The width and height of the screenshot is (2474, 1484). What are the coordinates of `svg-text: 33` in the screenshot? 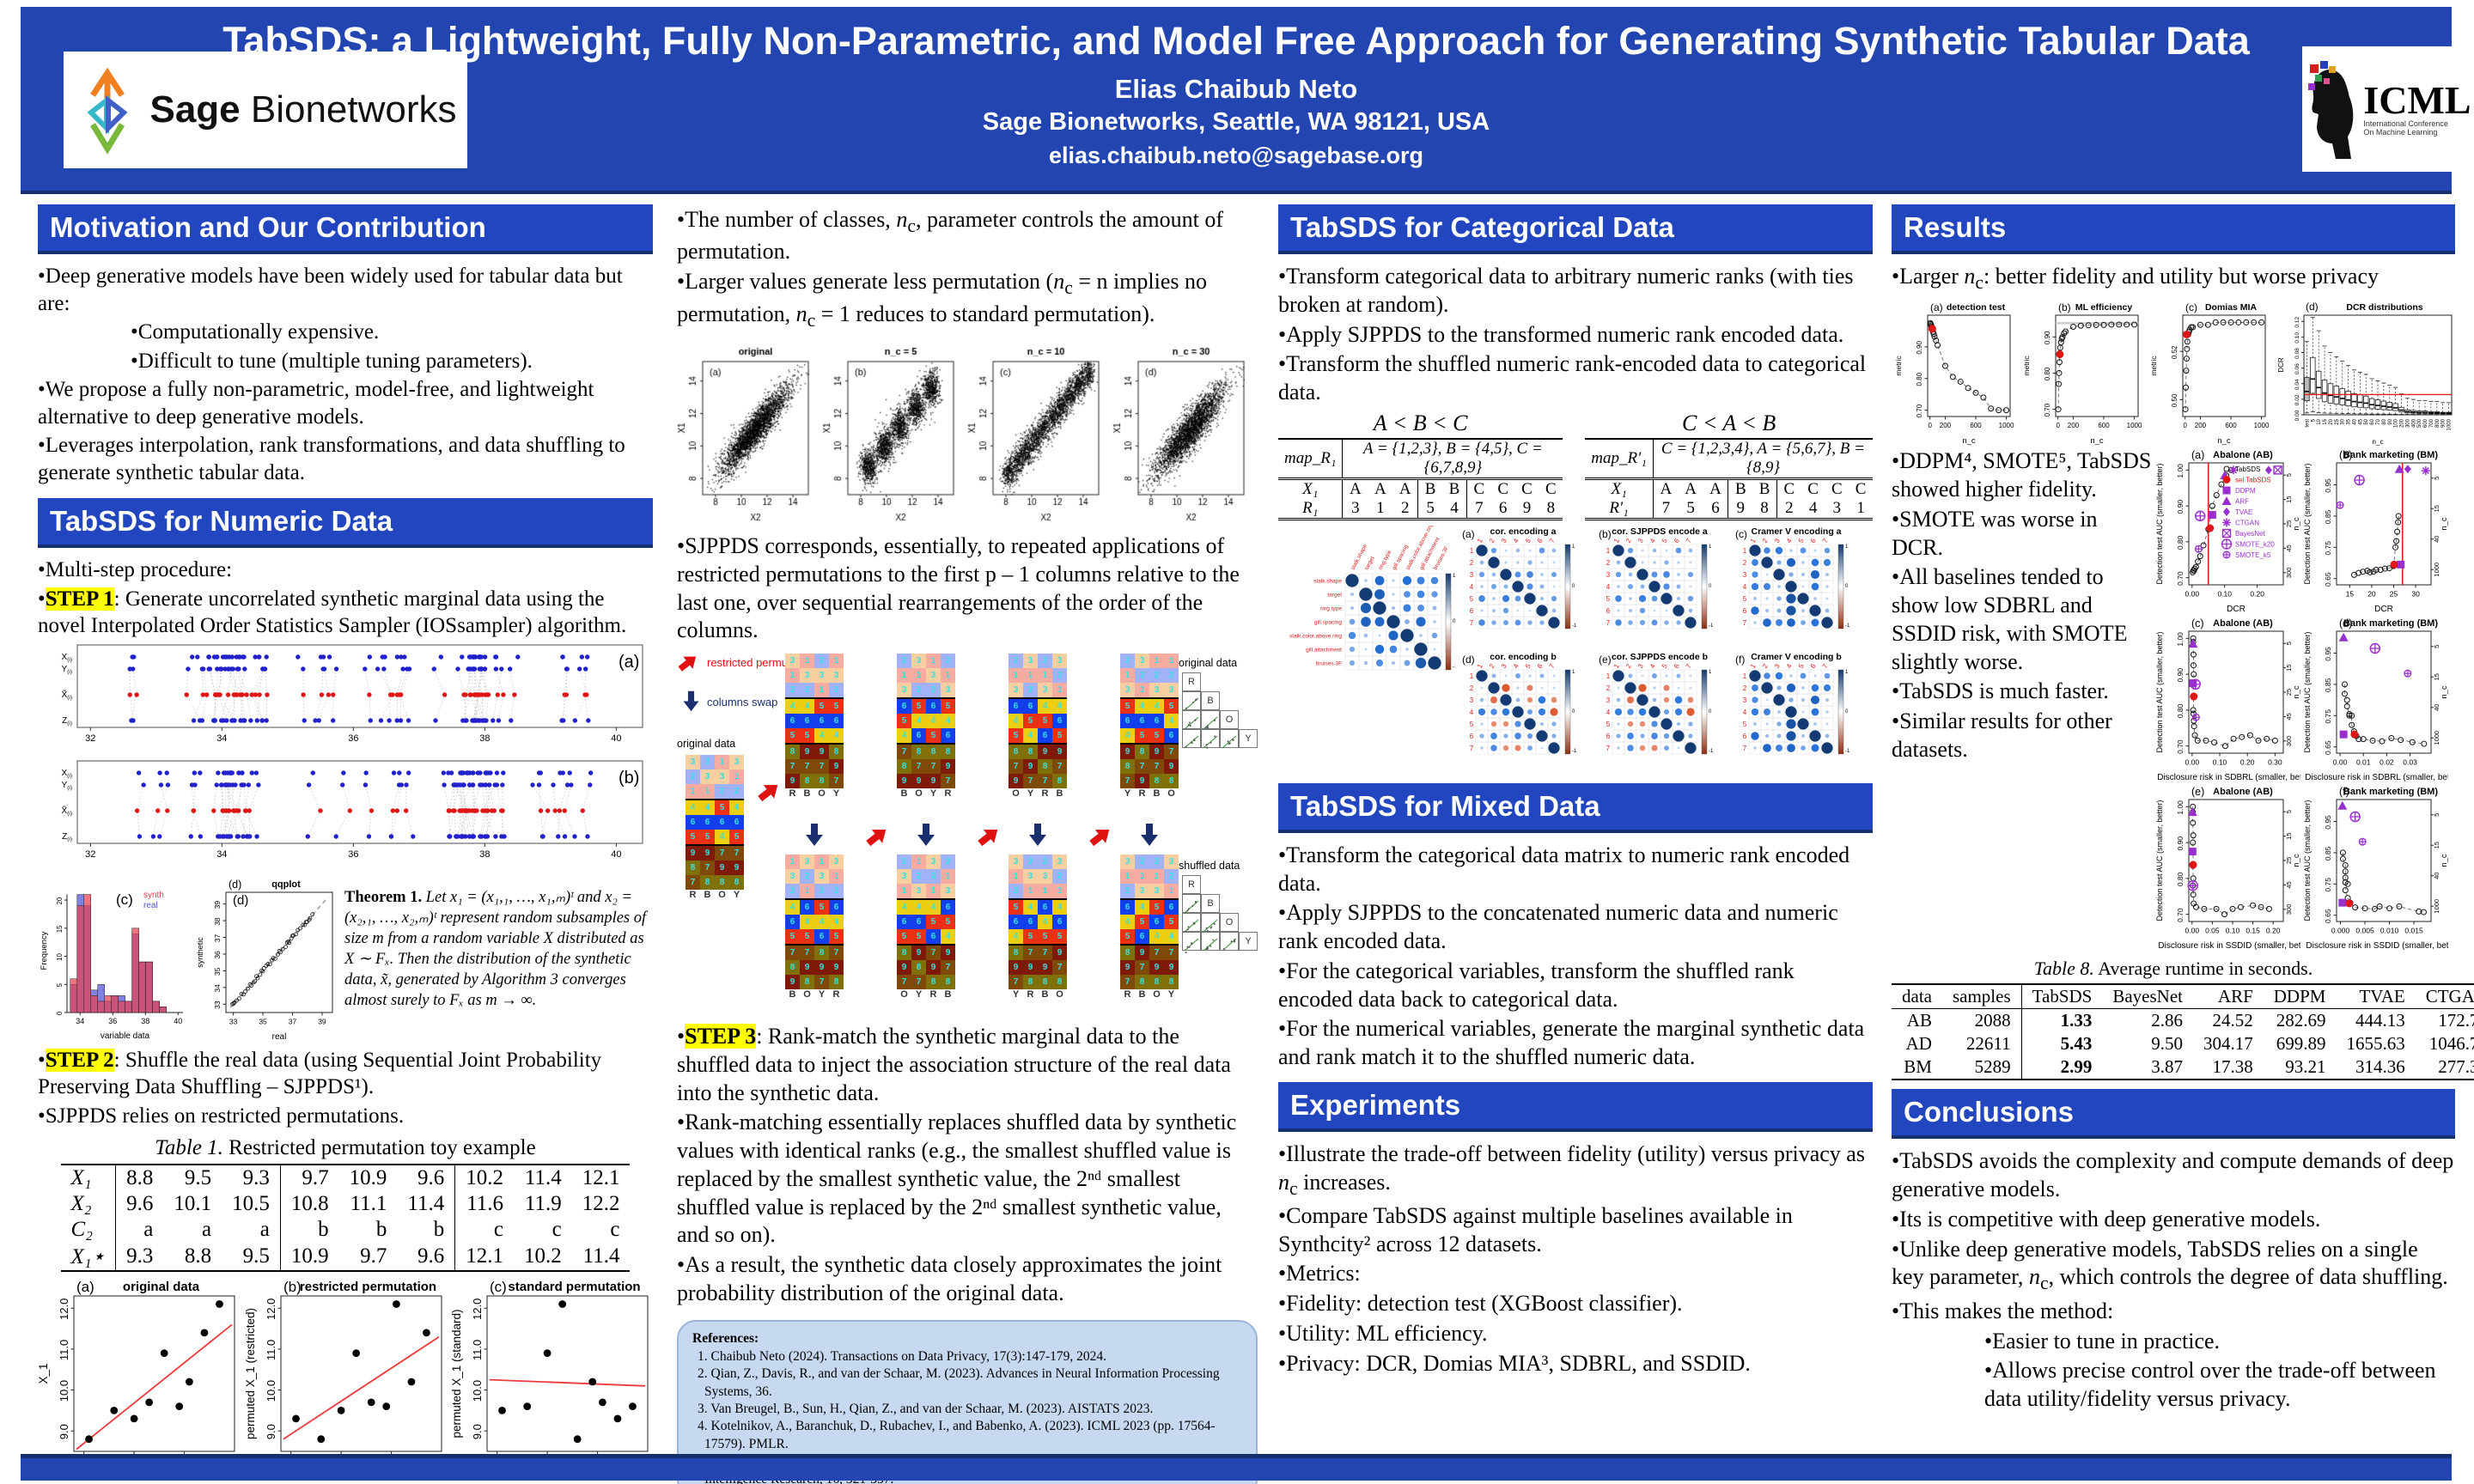 It's located at (233, 1021).